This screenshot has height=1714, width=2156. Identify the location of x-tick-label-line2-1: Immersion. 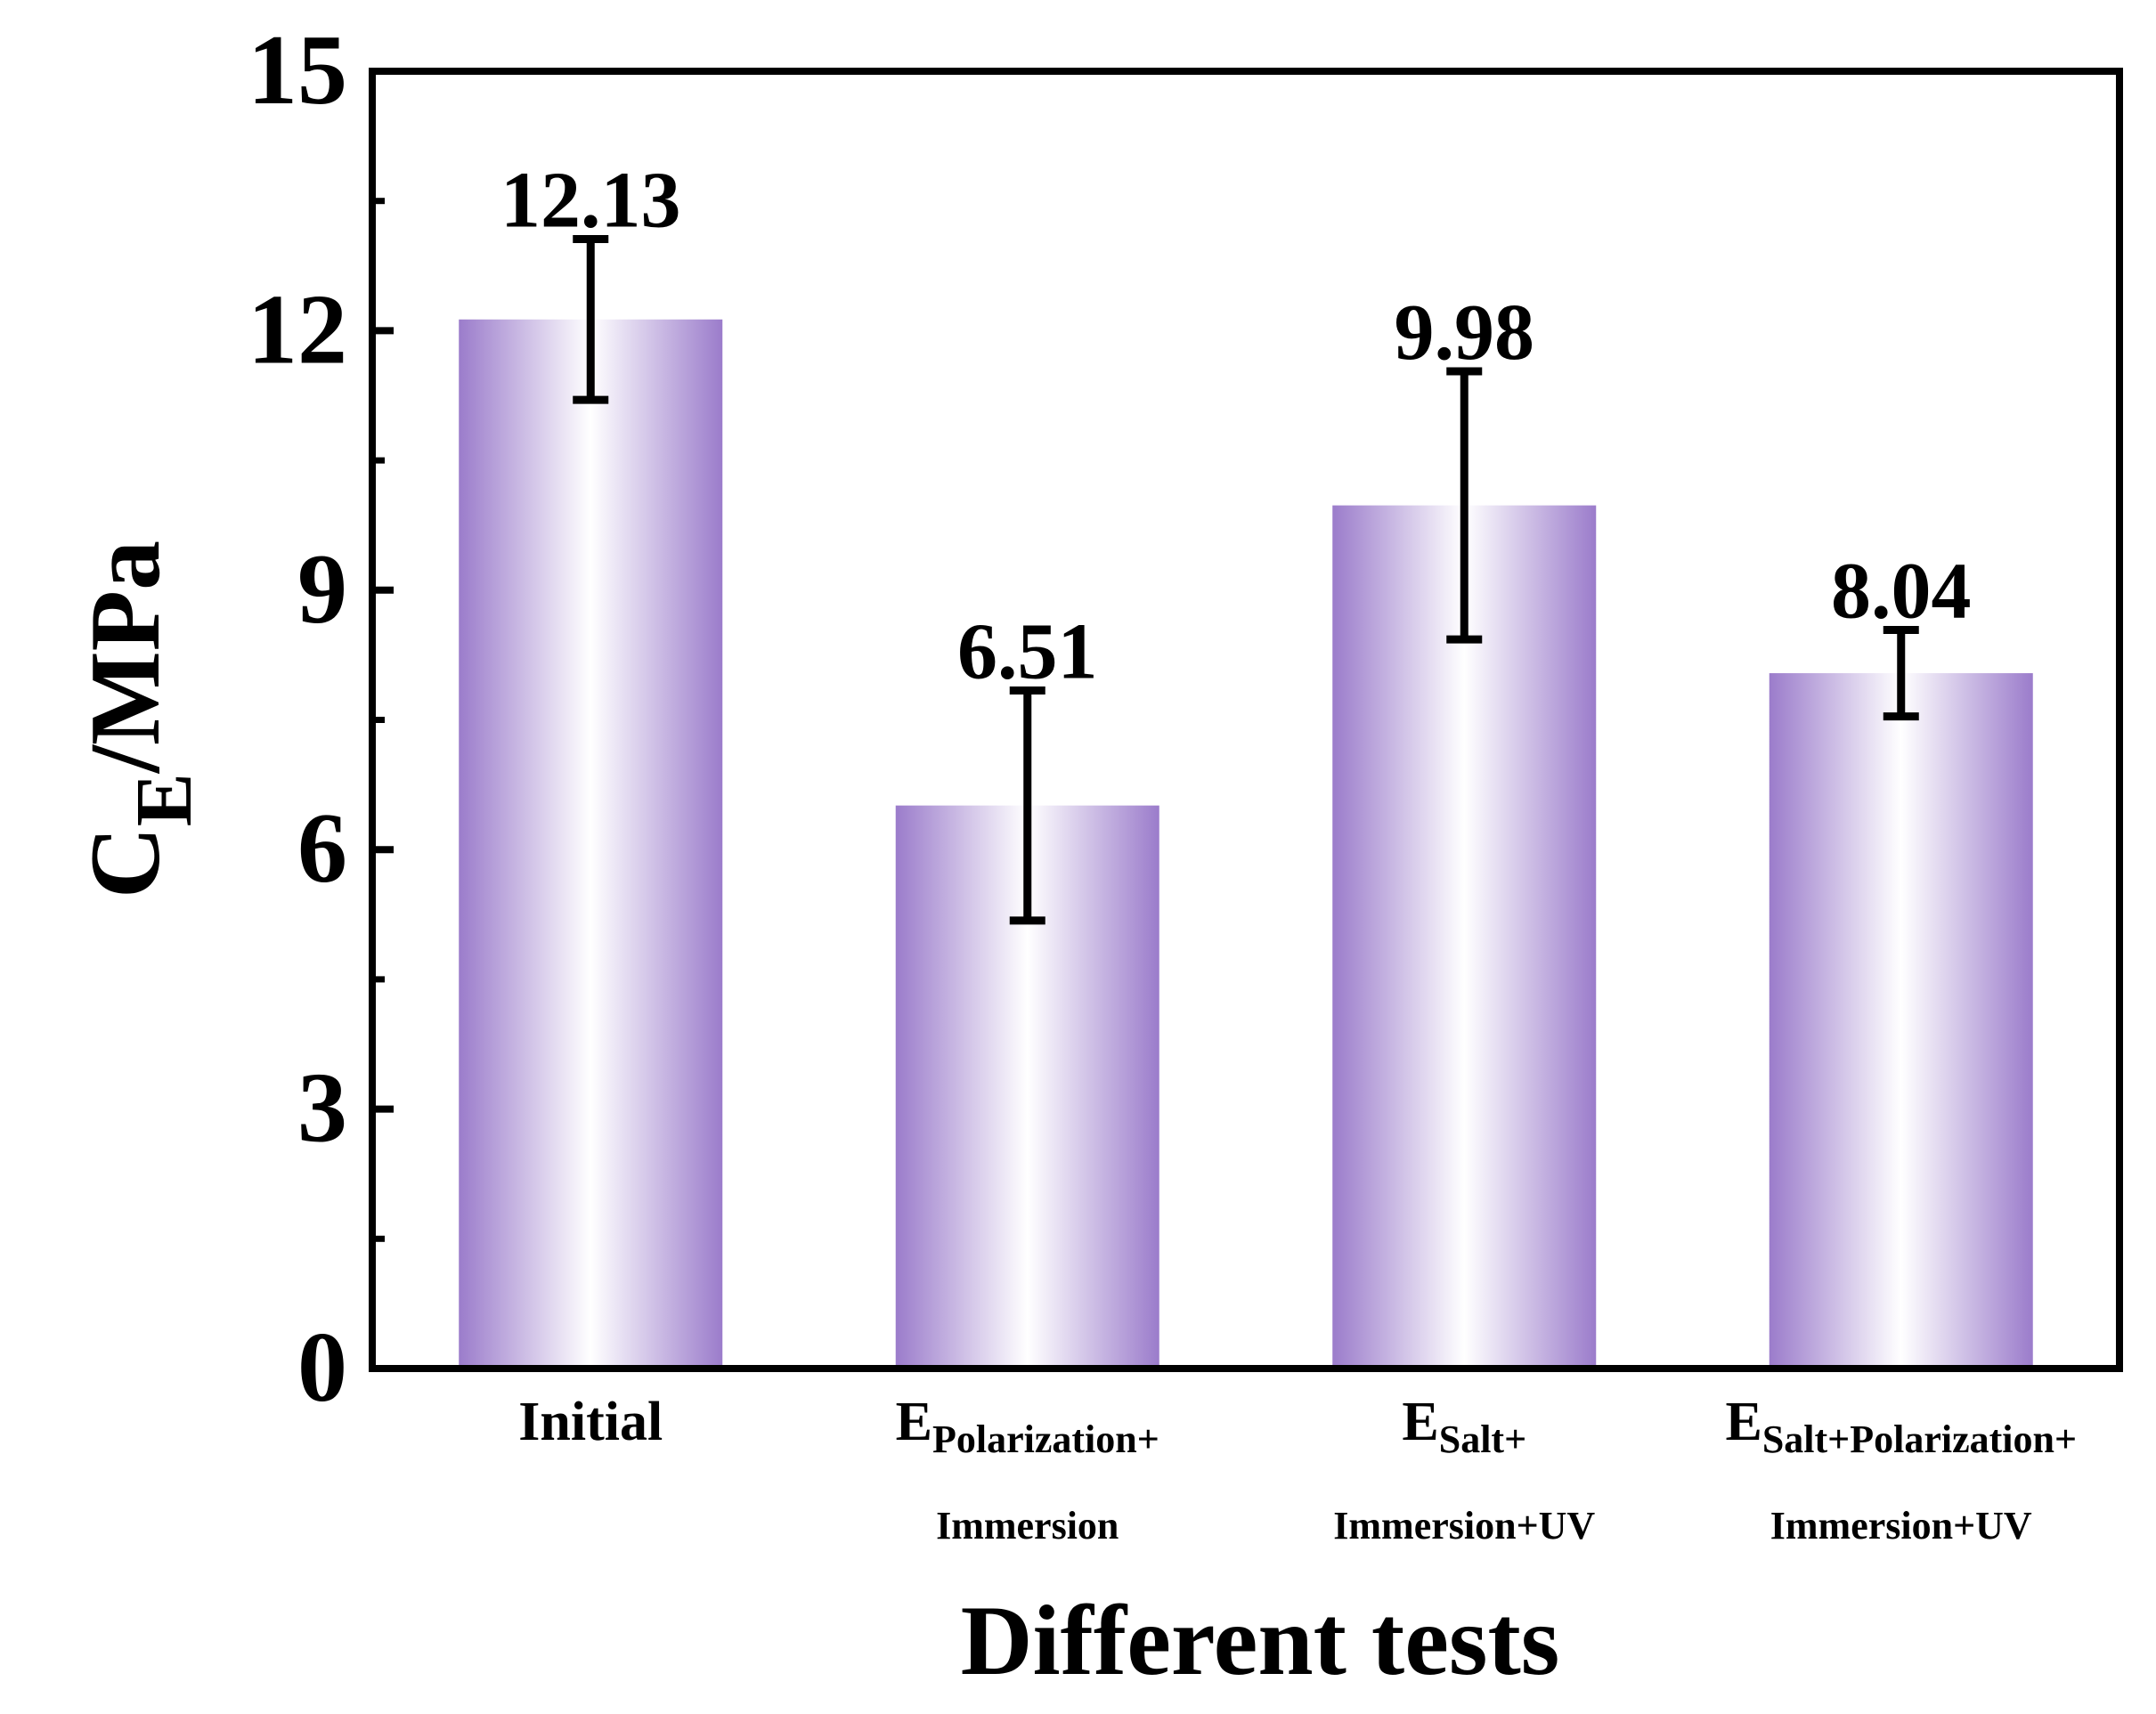
(1027, 1525).